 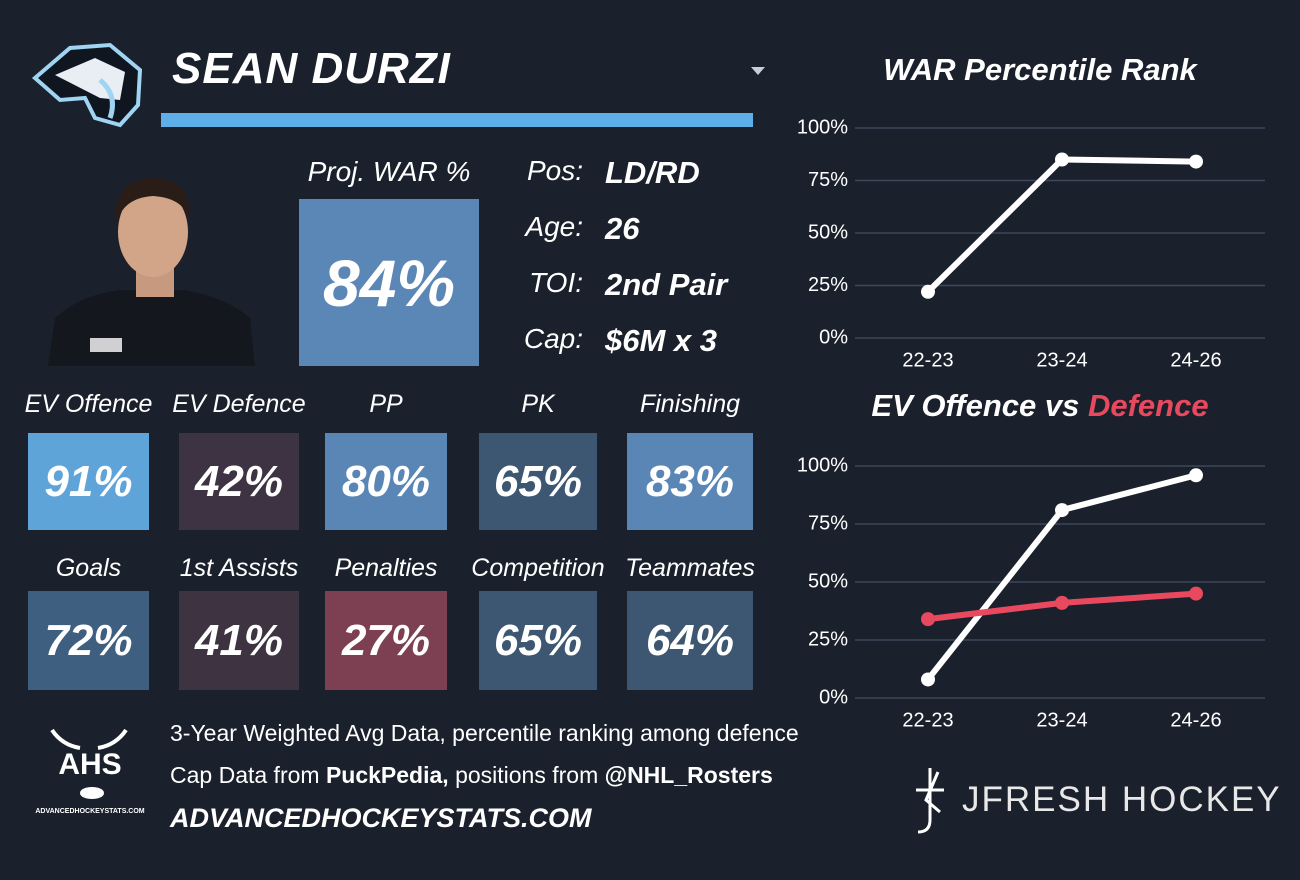 I want to click on chart-title-highlight: Defence, so click(x=1148, y=405).